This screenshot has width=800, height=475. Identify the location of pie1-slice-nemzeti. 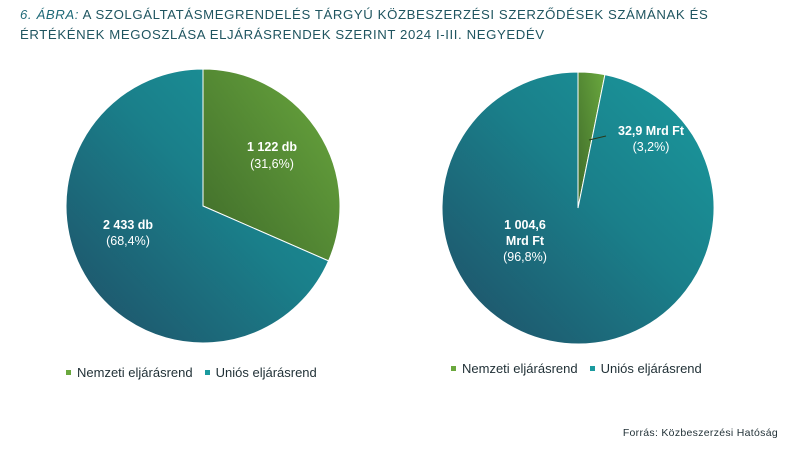
(271, 165).